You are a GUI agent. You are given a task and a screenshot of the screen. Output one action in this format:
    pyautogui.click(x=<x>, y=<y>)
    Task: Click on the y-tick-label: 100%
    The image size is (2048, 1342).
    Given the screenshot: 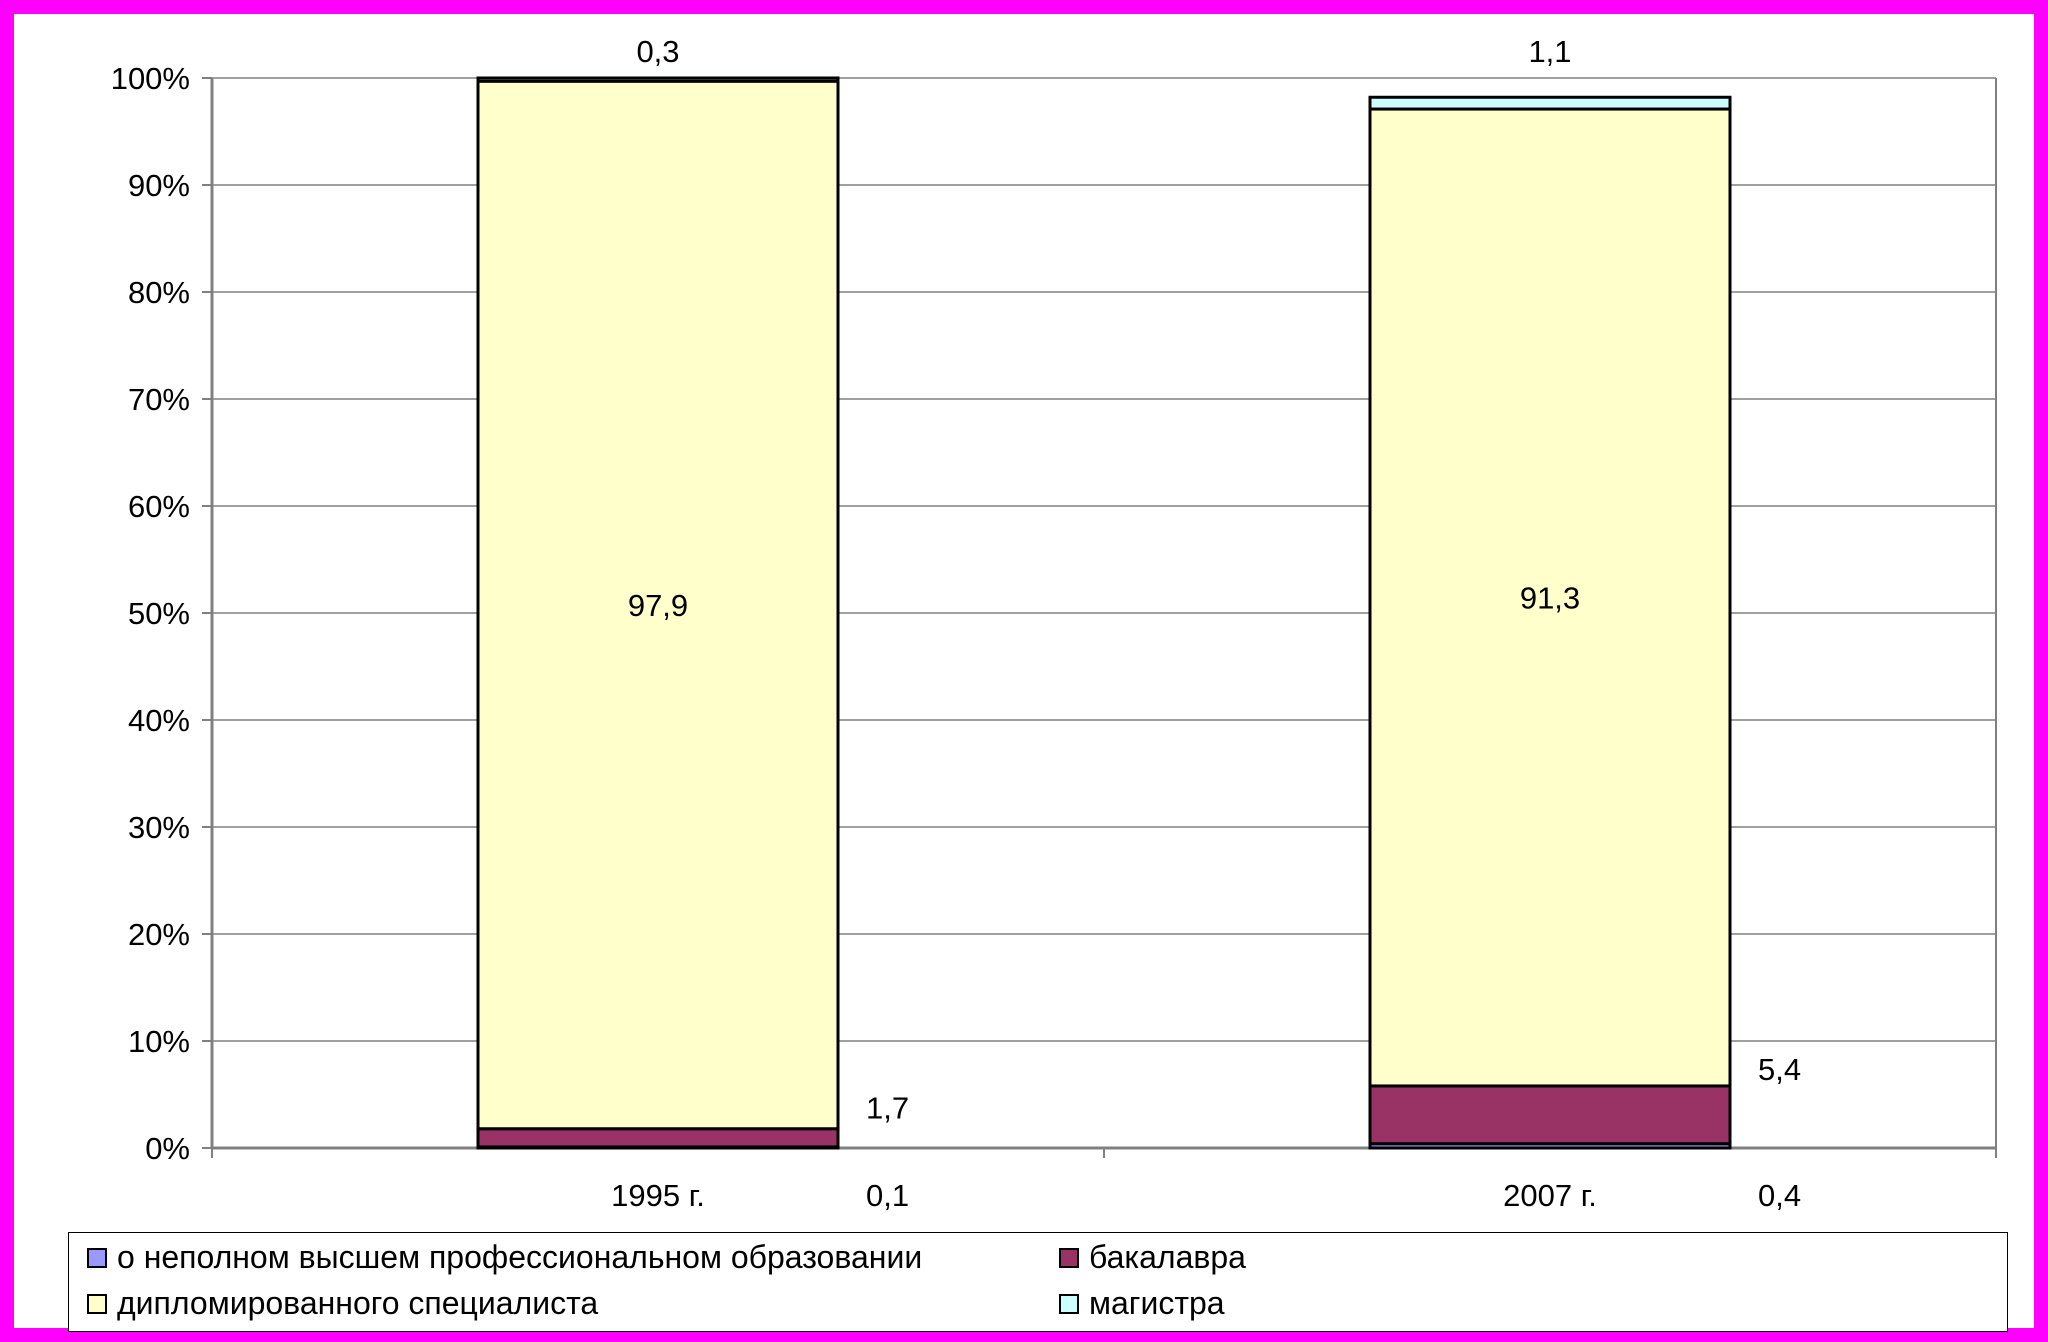 What is the action you would take?
    pyautogui.click(x=150, y=78)
    